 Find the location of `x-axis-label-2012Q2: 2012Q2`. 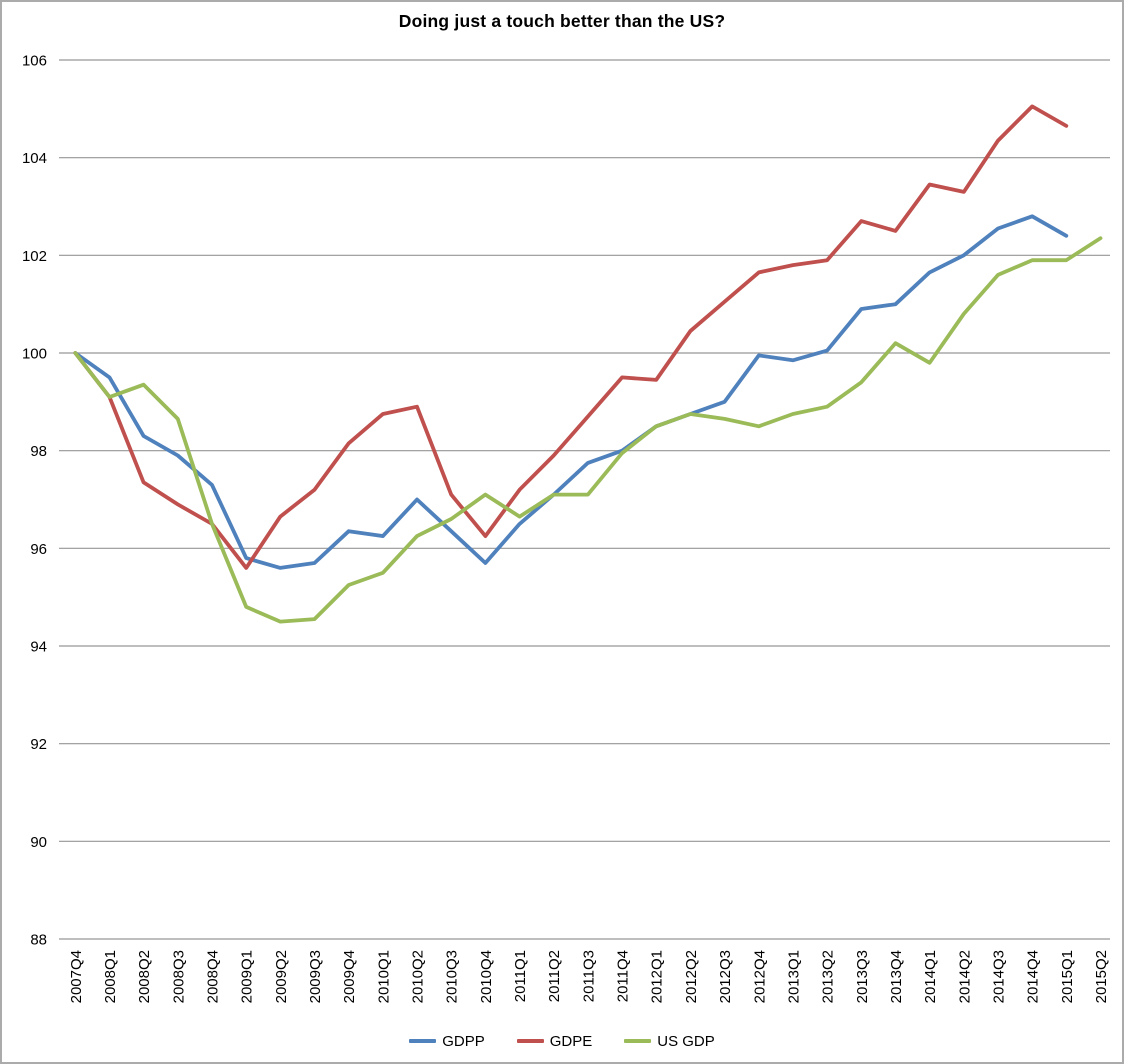

x-axis-label-2012Q2: 2012Q2 is located at coordinates (691, 976).